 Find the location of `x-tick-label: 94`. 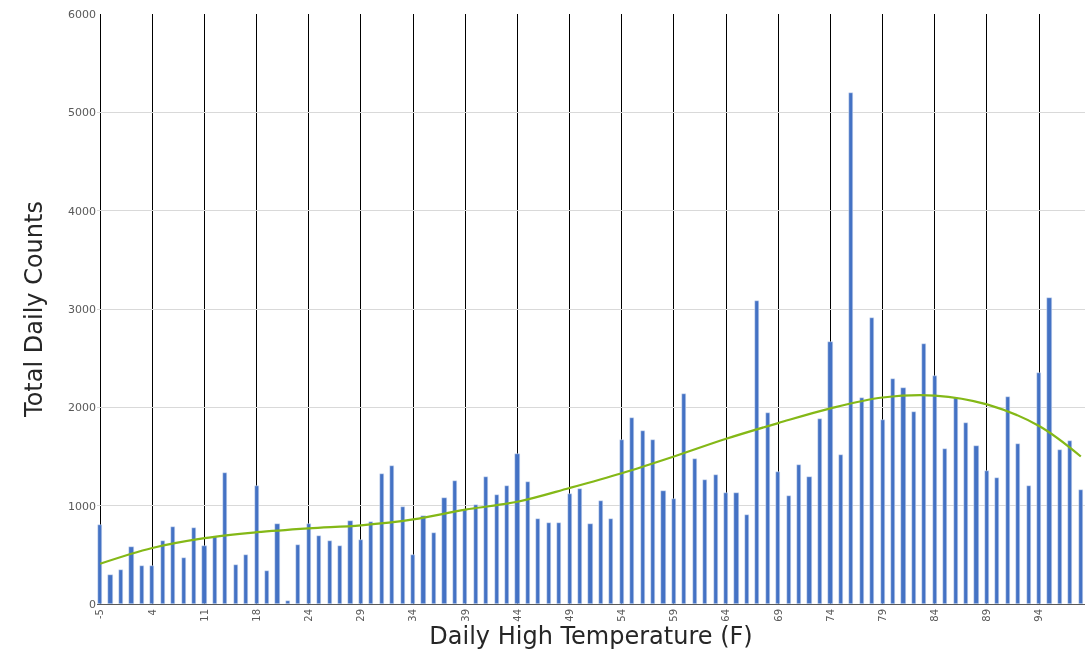

x-tick-label: 94 is located at coordinates (1039, 615).